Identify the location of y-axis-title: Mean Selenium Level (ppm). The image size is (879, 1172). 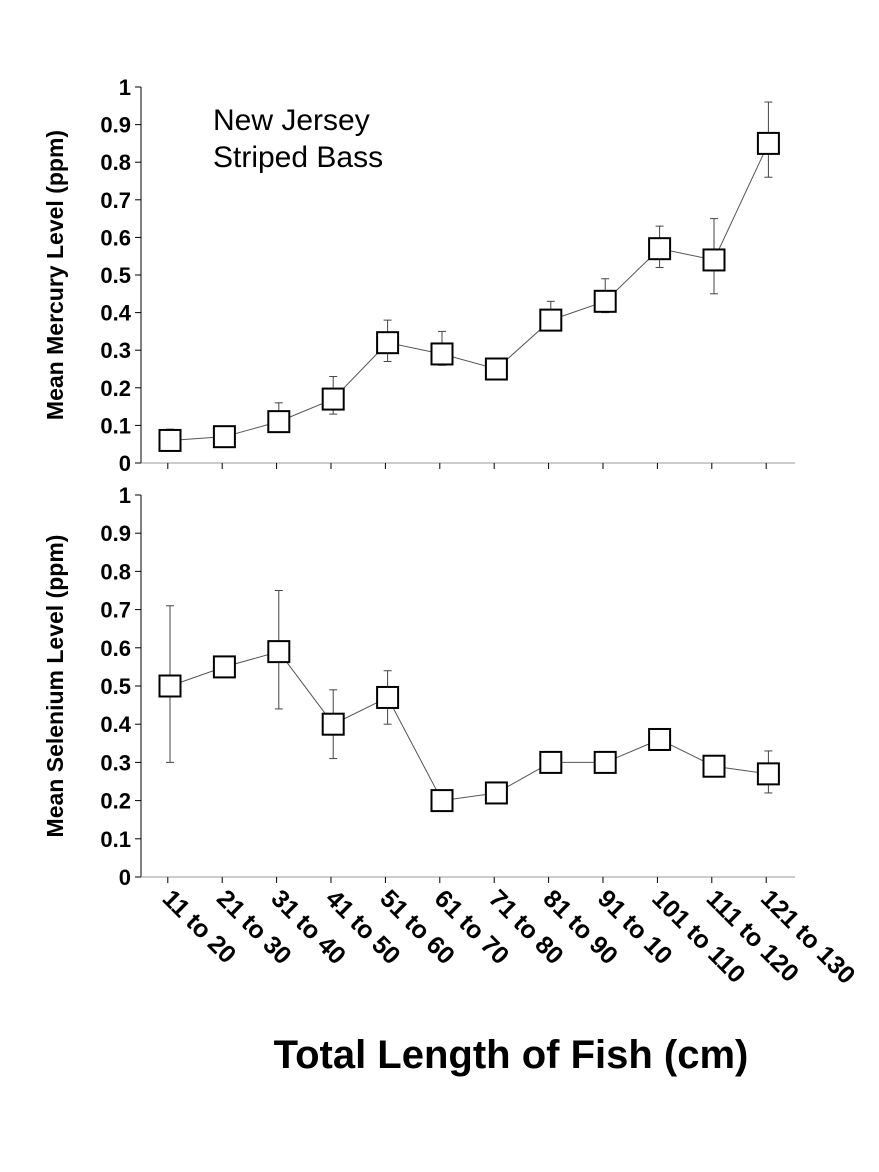
(55, 686).